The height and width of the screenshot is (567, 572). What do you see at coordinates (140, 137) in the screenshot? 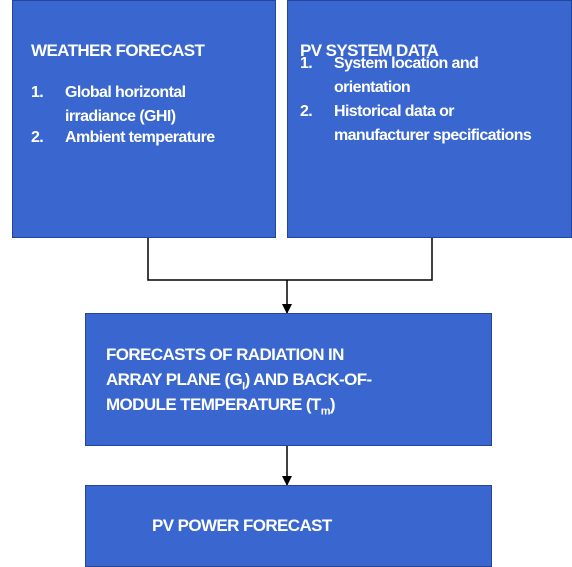
I see `list-text: Ambient temperature` at bounding box center [140, 137].